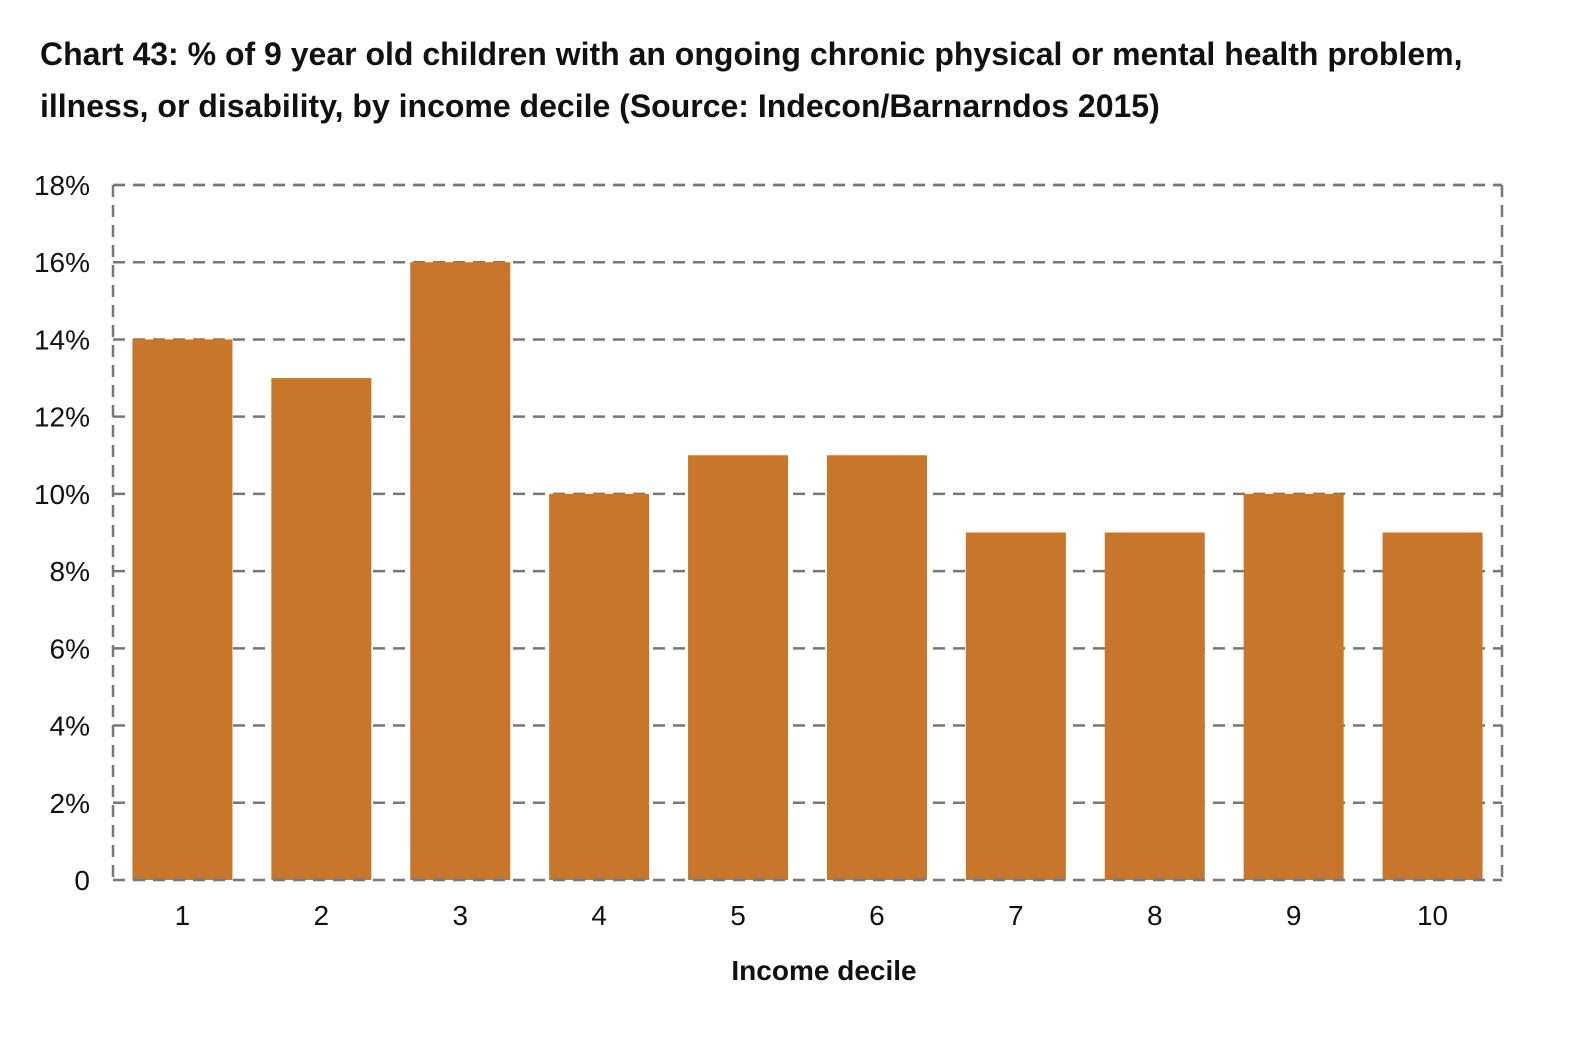  Describe the element at coordinates (1155, 915) in the screenshot. I see `x-tick-label: 8` at that location.